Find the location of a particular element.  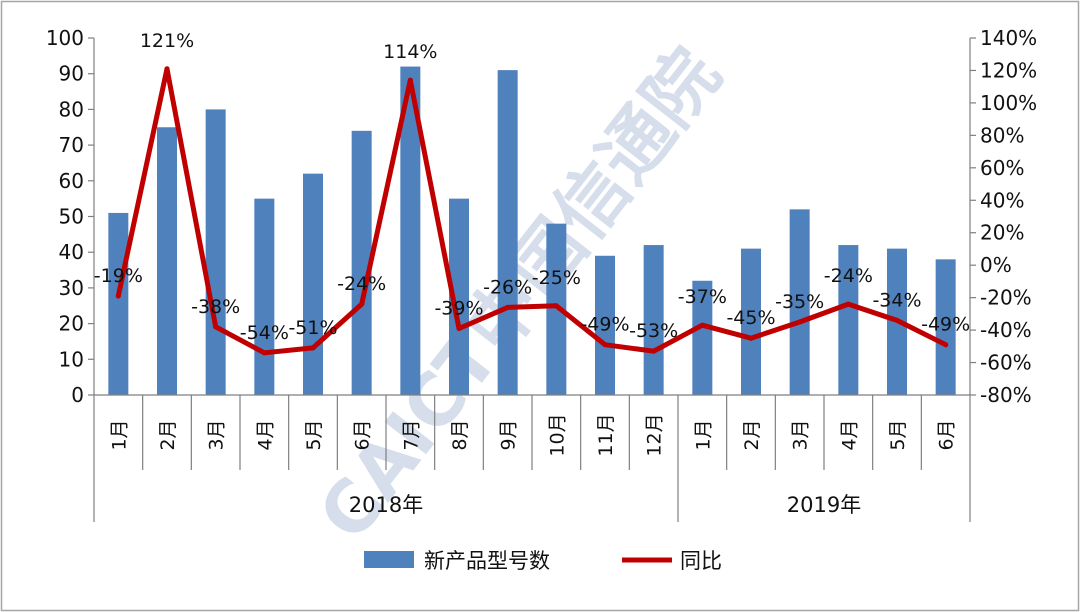

left-tick-label: 10 is located at coordinates (71, 359).